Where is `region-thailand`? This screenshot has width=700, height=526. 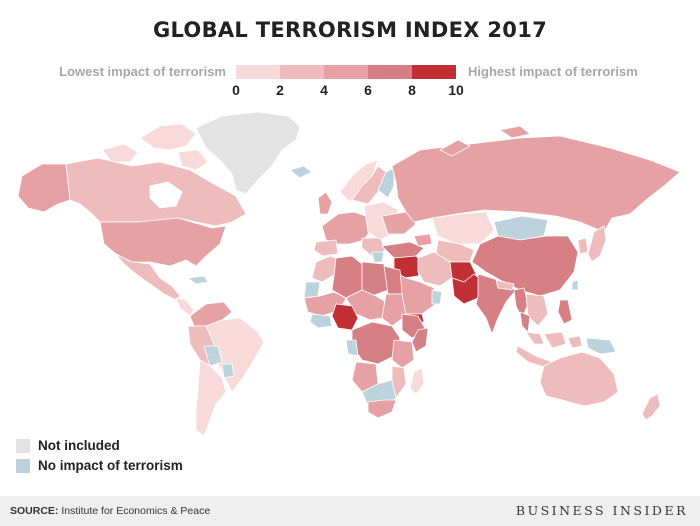
region-thailand is located at coordinates (525, 322).